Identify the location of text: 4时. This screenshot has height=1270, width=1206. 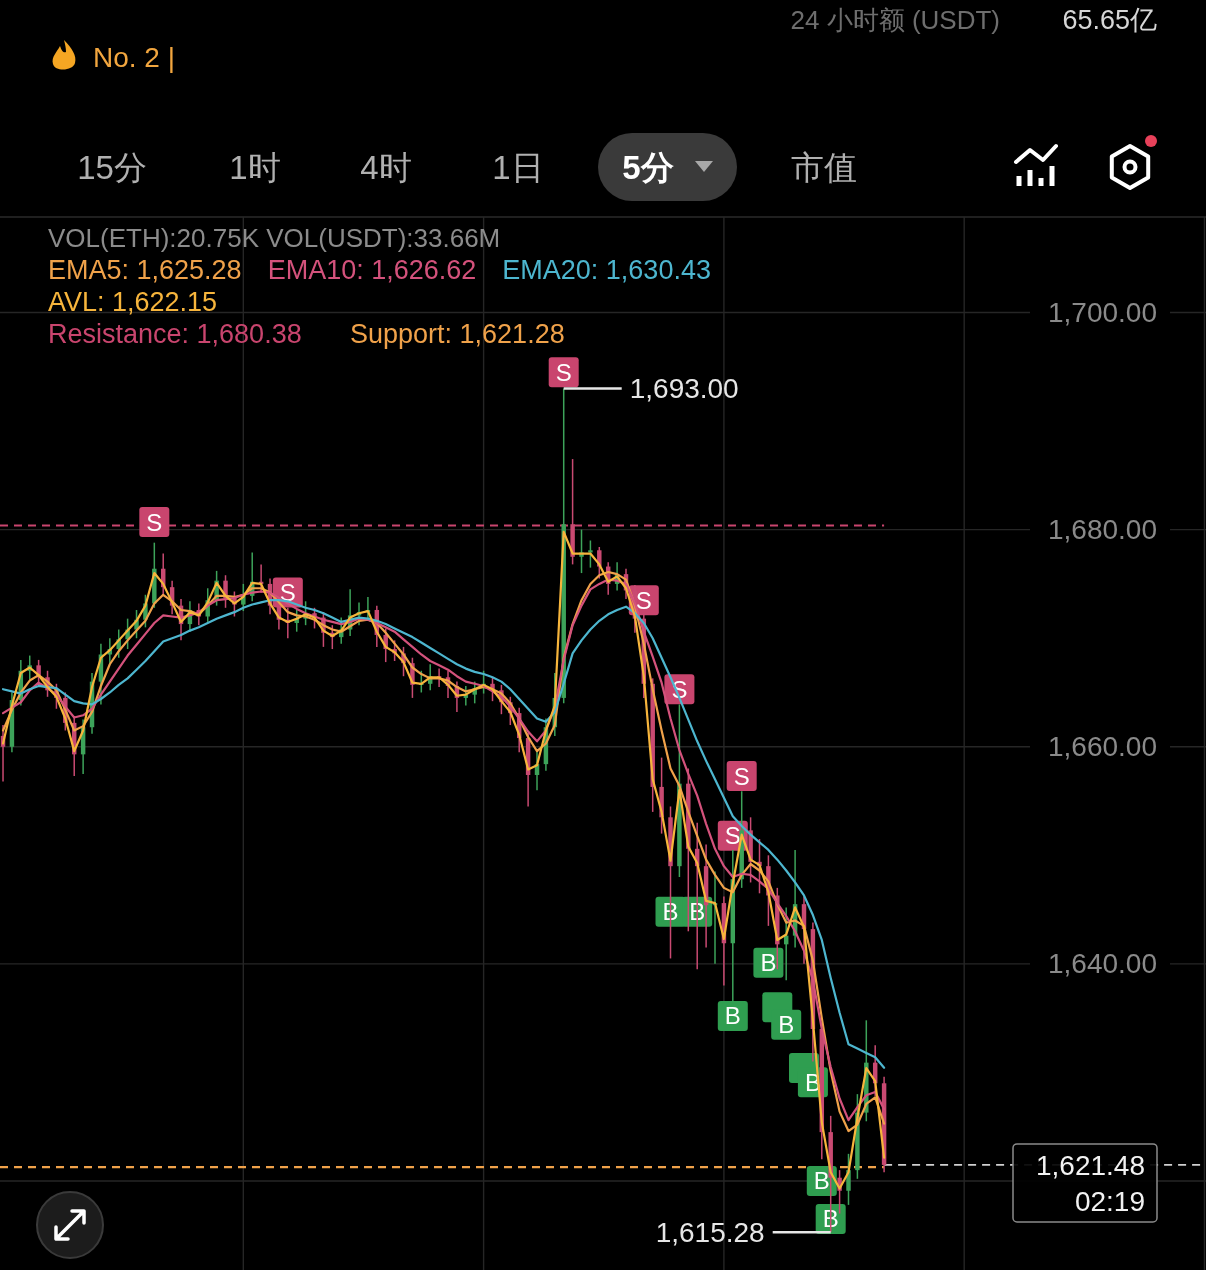
(386, 167).